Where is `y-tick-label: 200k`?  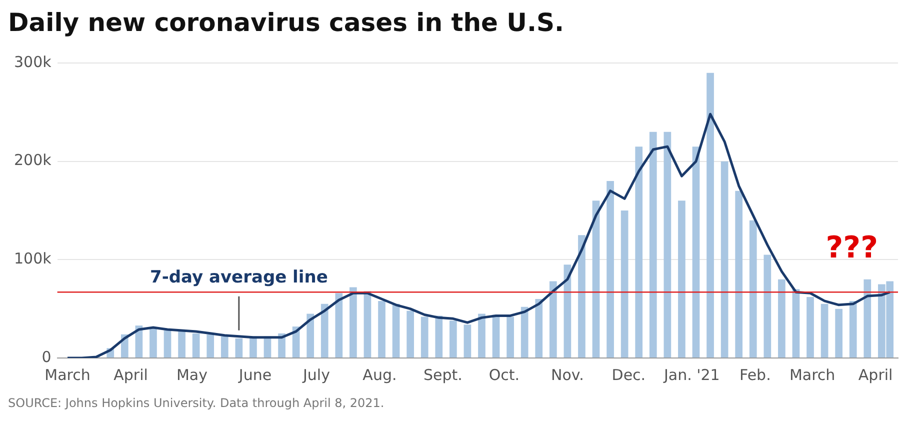
y-tick-label: 200k is located at coordinates (33, 160).